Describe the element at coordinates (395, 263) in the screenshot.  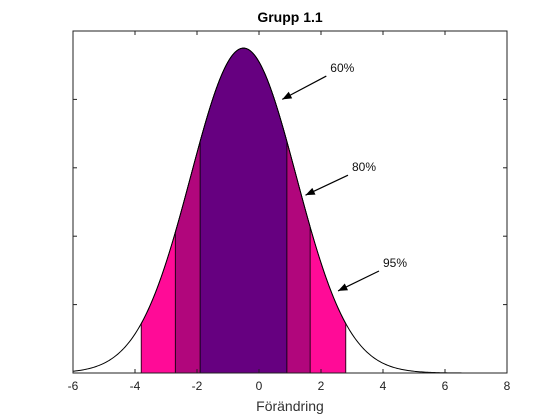
I see `annotation-label: 95%` at that location.